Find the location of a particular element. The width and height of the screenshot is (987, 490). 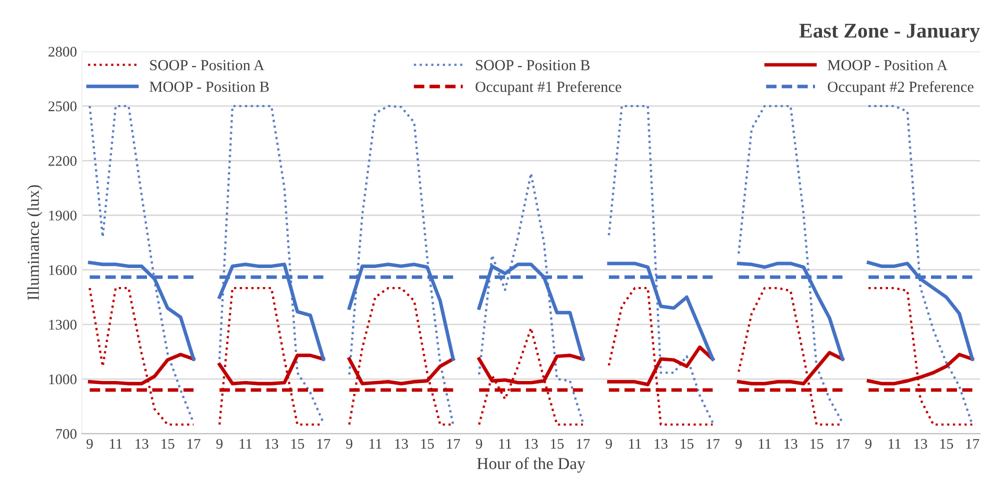

legend-label: Occupant #2 Preference is located at coordinates (901, 88).